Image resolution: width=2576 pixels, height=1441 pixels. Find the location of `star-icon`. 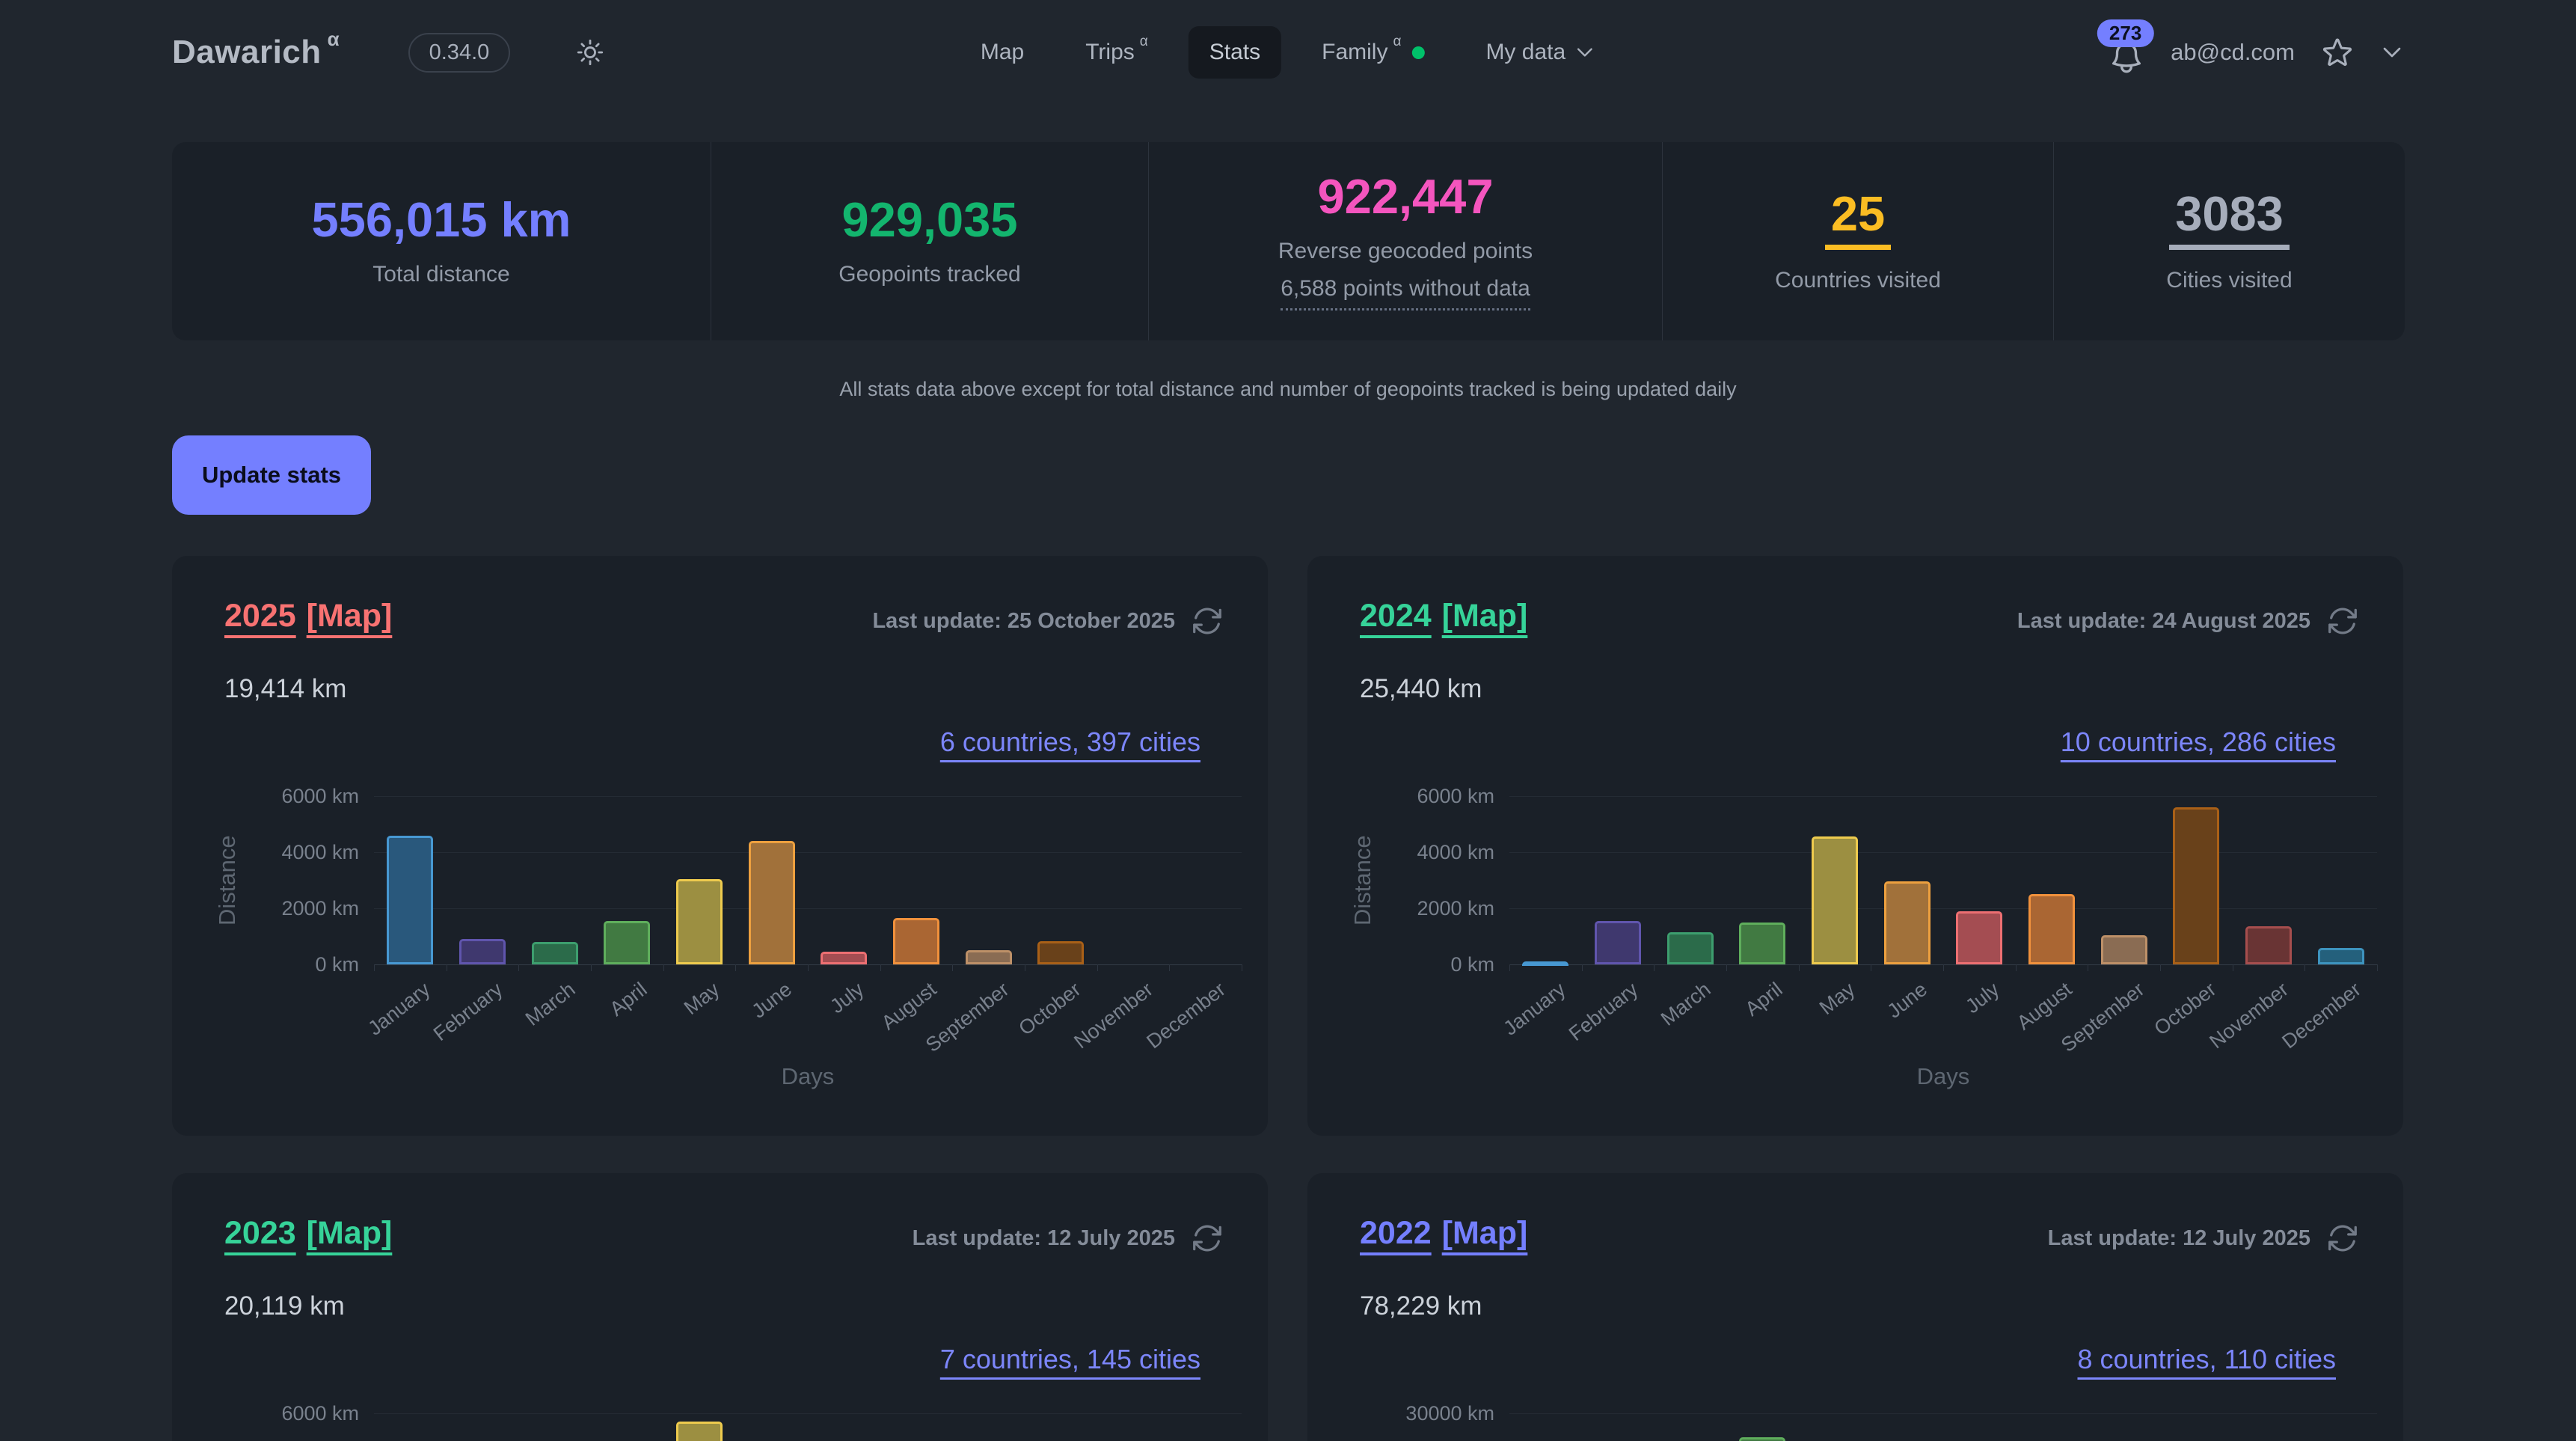

star-icon is located at coordinates (2337, 52).